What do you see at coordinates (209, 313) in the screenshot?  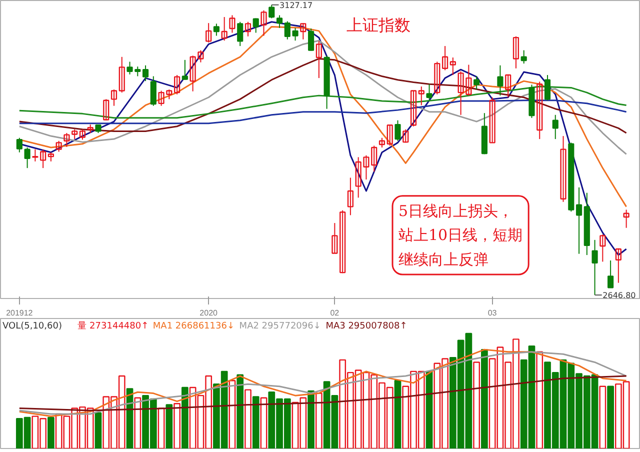 I see `x-tick-label: 2020` at bounding box center [209, 313].